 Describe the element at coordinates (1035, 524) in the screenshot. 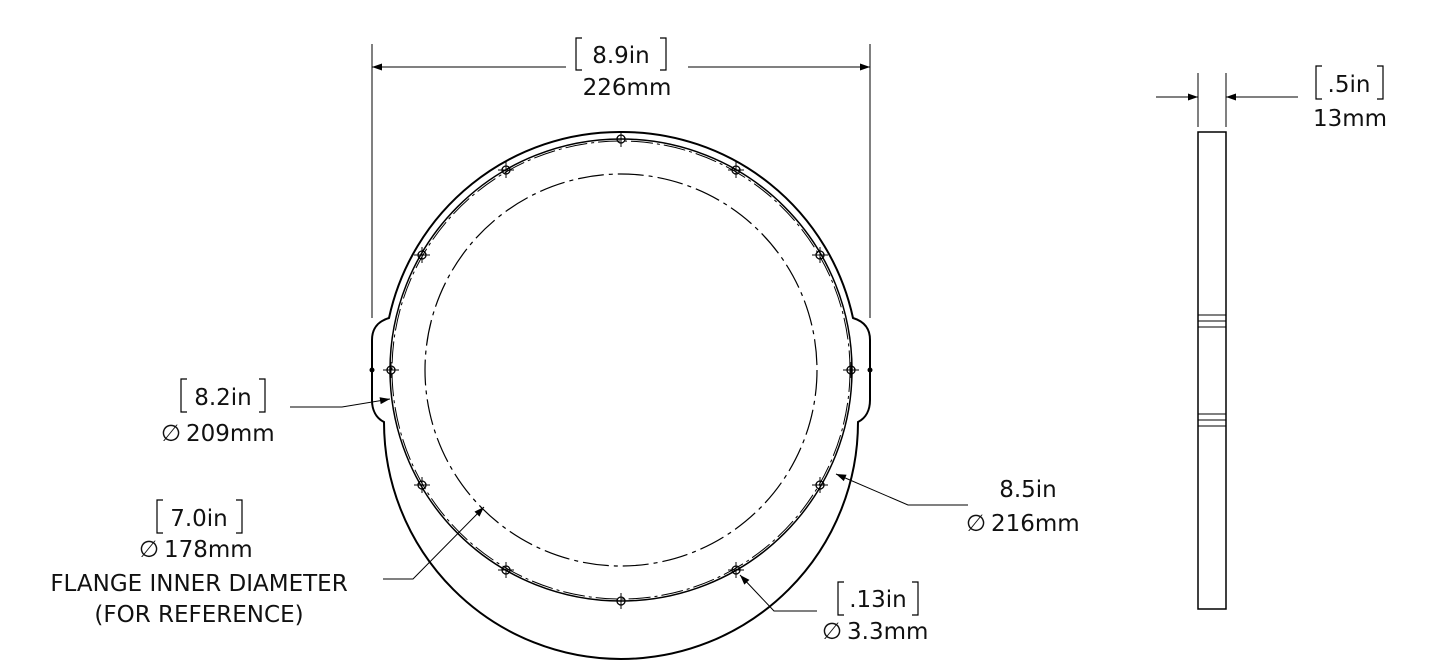

I see `outer-diameter-b-mm: 216mm` at that location.